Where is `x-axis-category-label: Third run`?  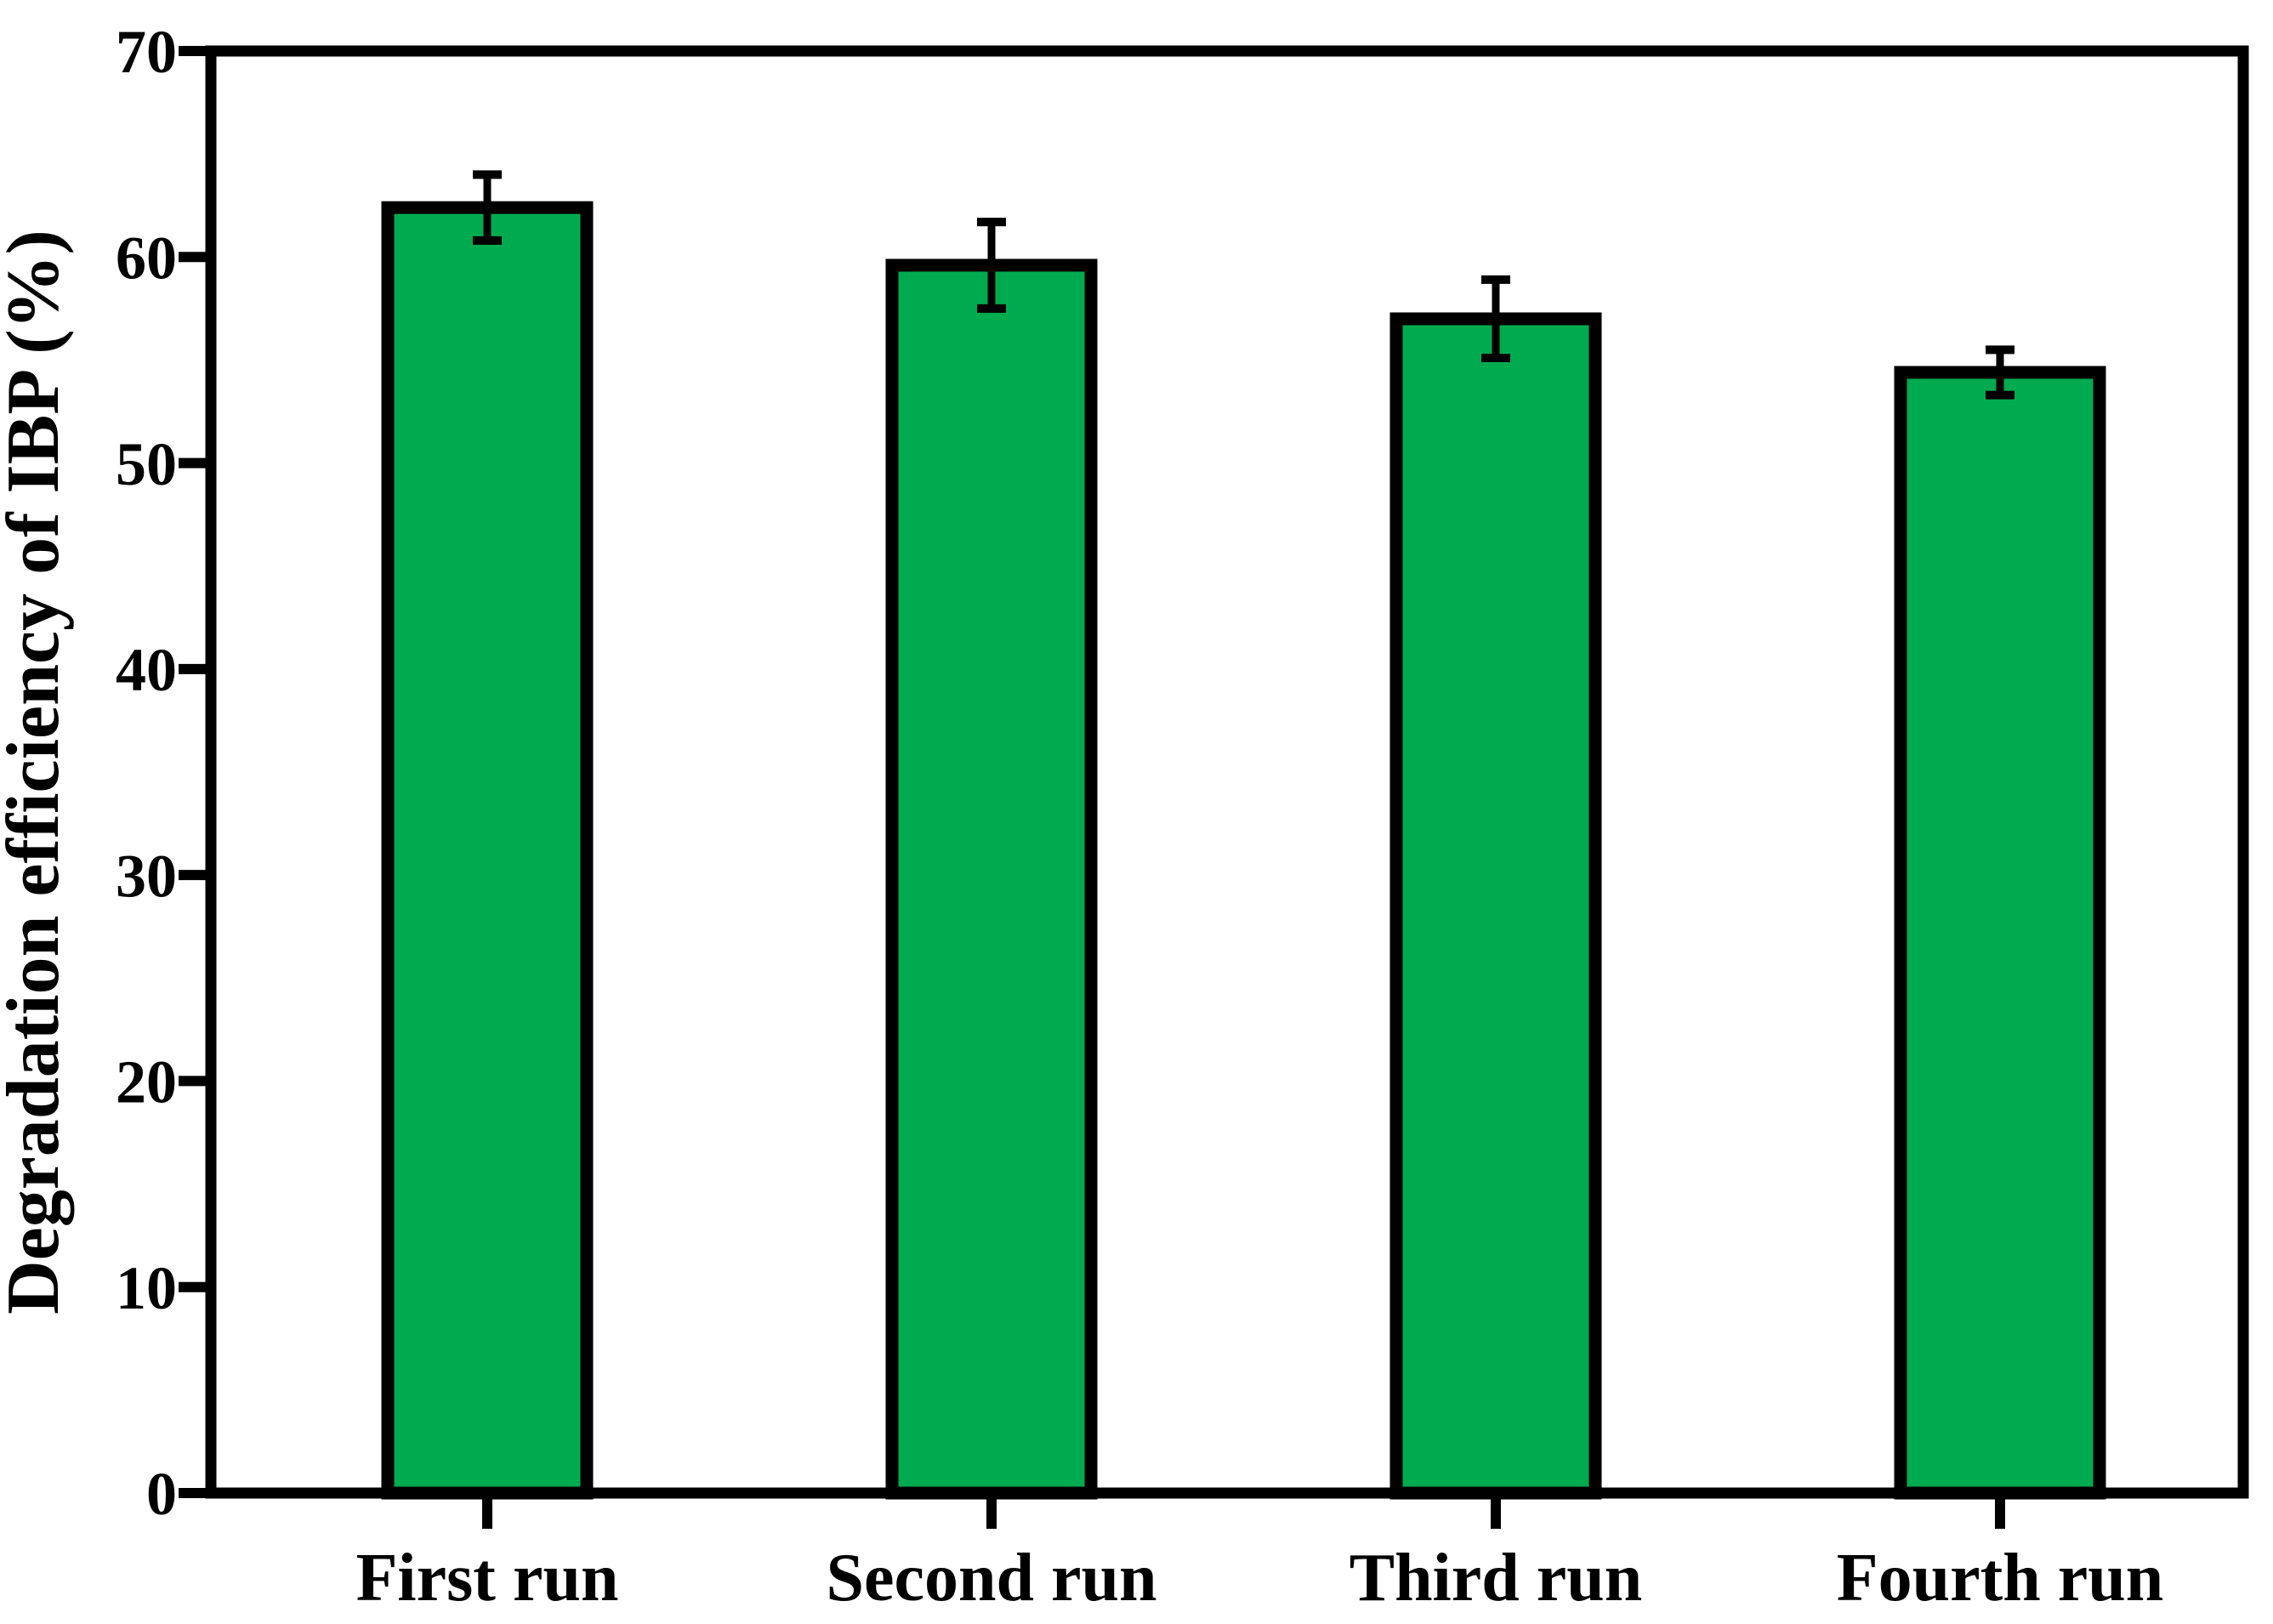
x-axis-category-label: Third run is located at coordinates (1497, 1578).